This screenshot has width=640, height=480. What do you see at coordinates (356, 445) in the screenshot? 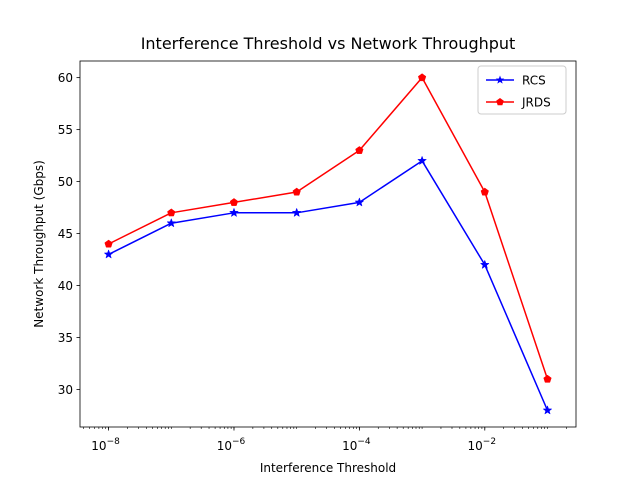
I see `x-tick-label: 10⁻⁴` at bounding box center [356, 445].